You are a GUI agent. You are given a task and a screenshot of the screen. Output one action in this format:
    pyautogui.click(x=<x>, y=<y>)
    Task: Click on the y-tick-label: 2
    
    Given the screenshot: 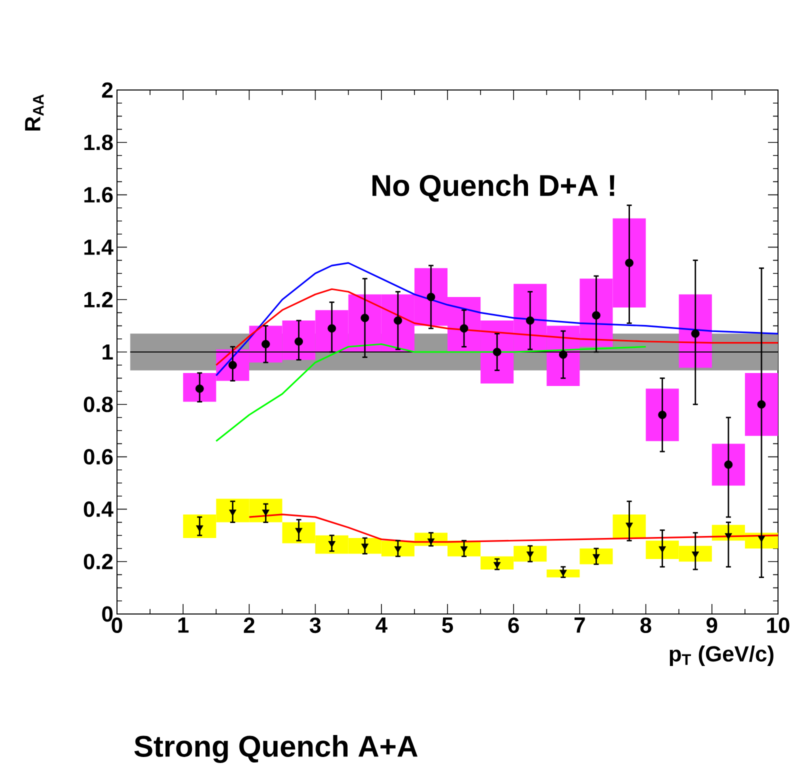 What is the action you would take?
    pyautogui.click(x=107, y=90)
    